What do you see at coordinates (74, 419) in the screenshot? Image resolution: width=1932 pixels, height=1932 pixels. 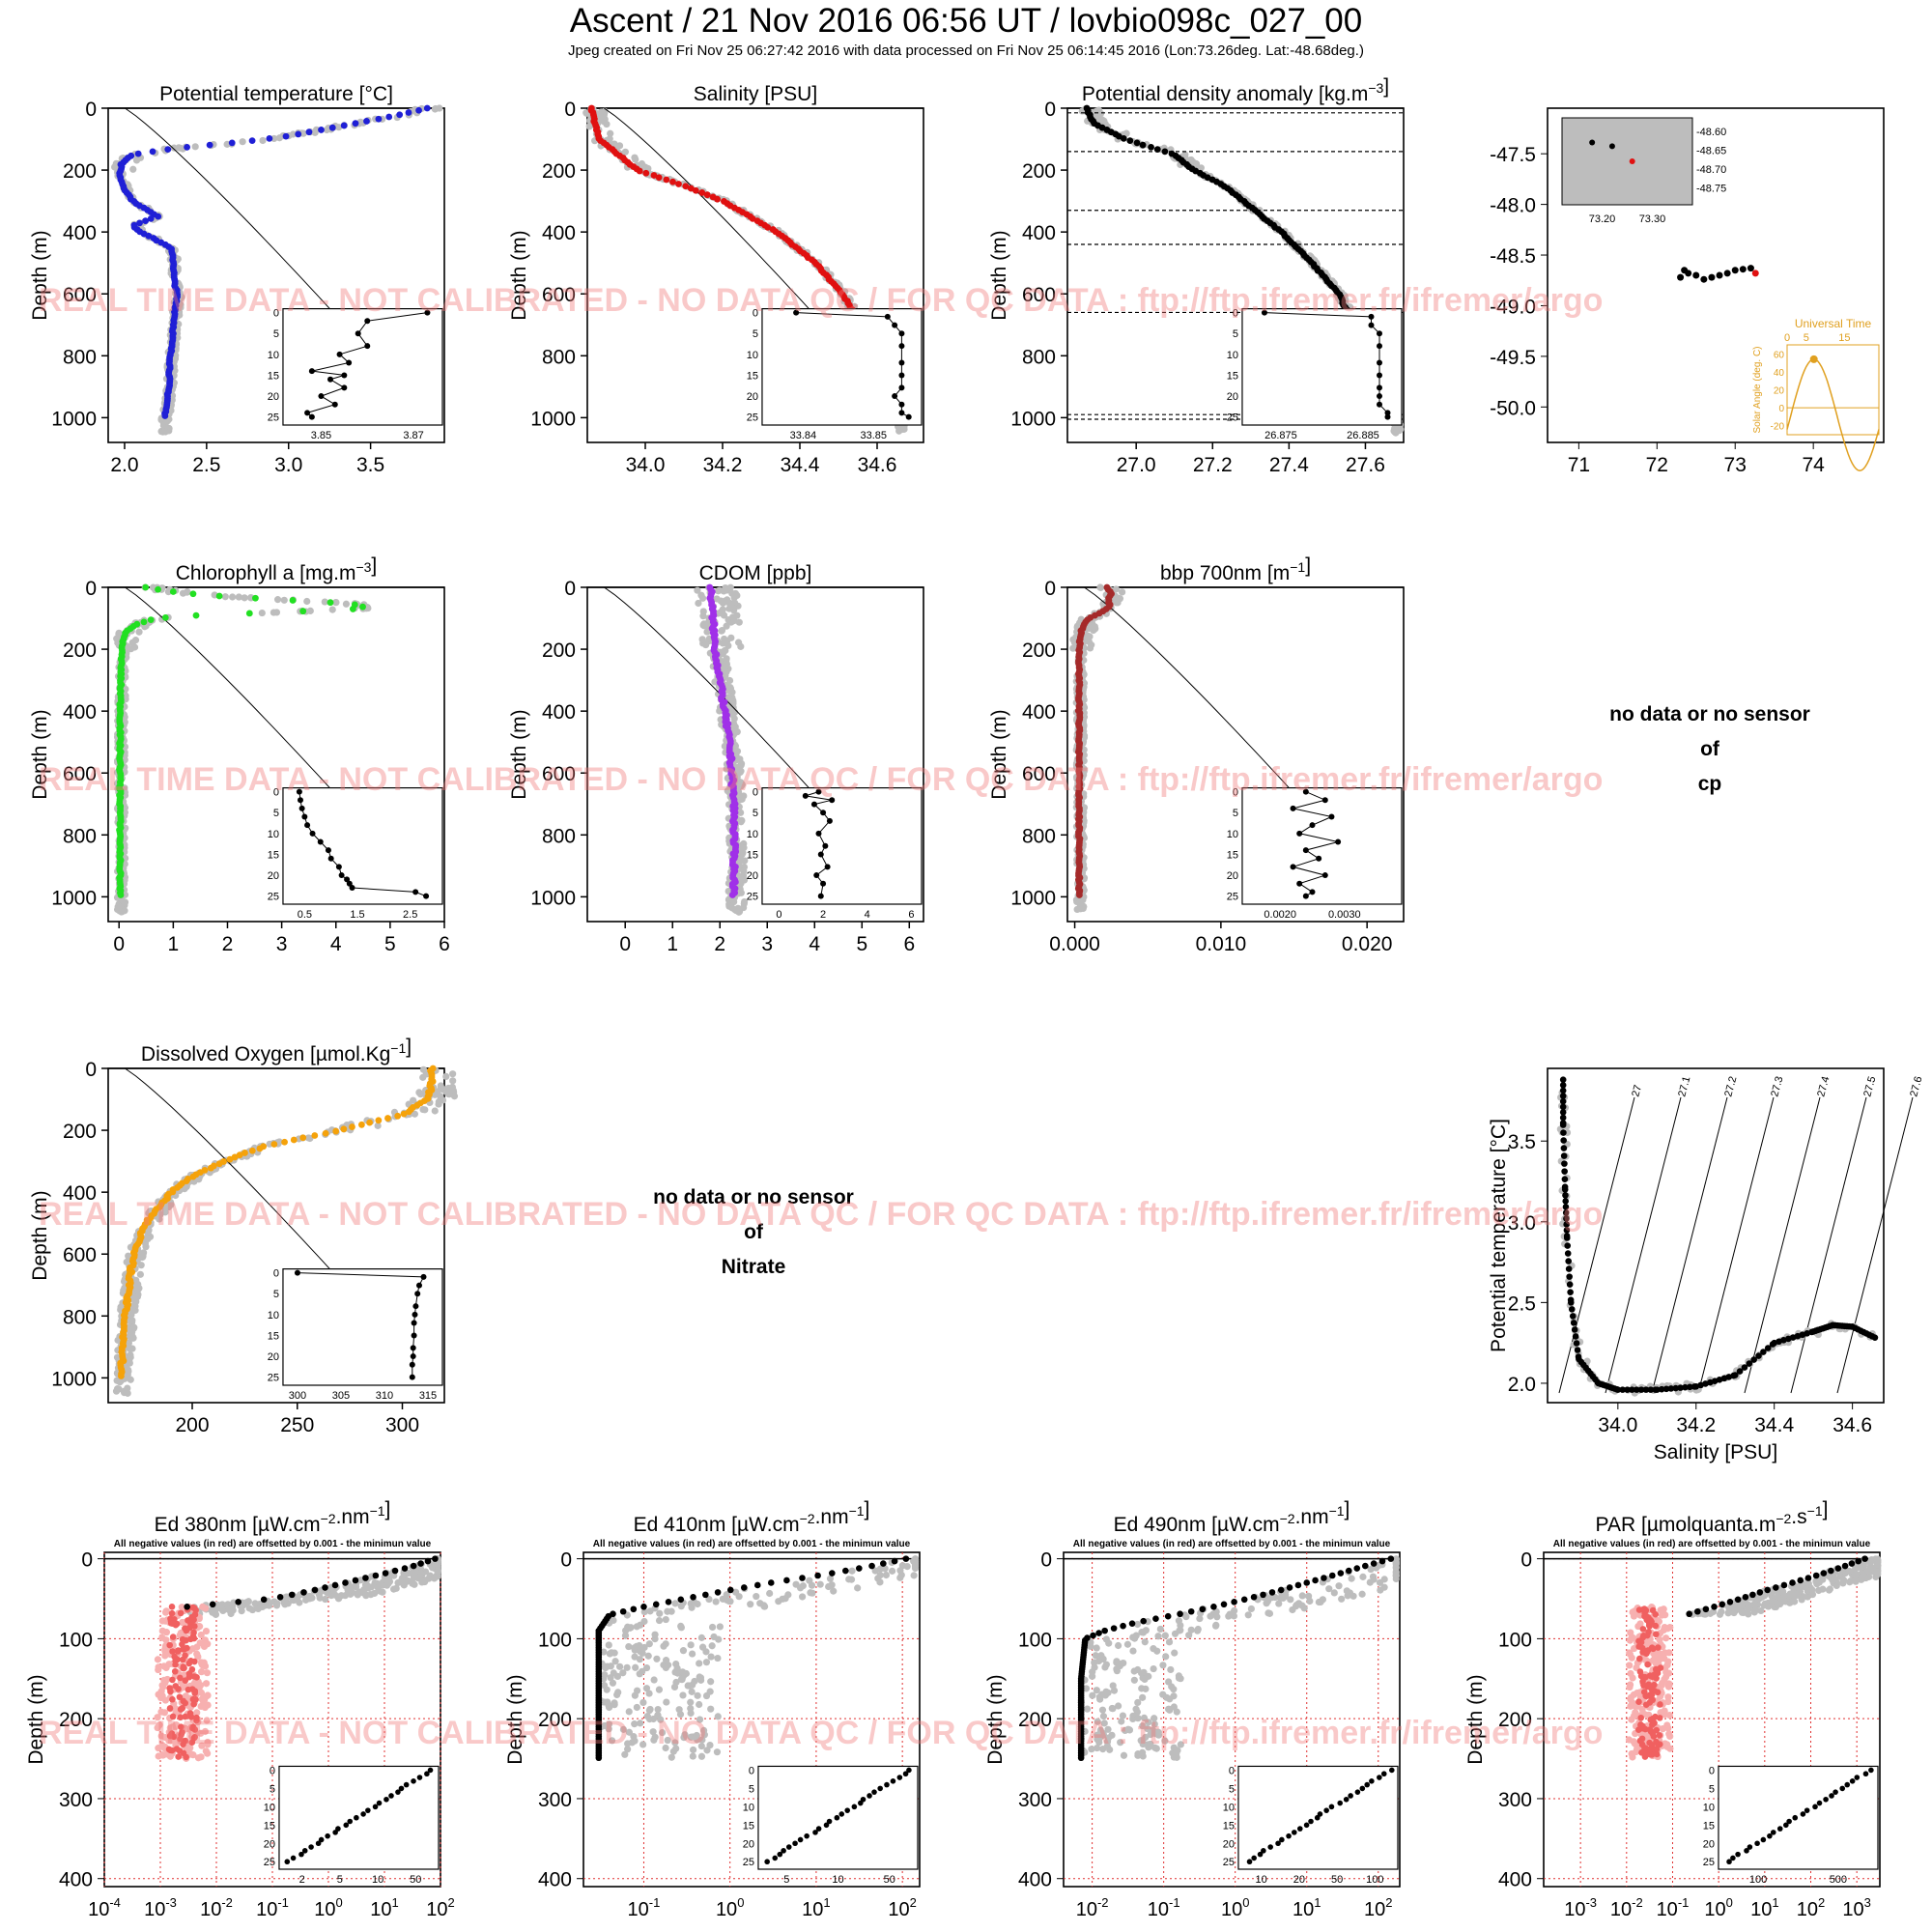 I see `temp-ytick-label-5: 1000` at bounding box center [74, 419].